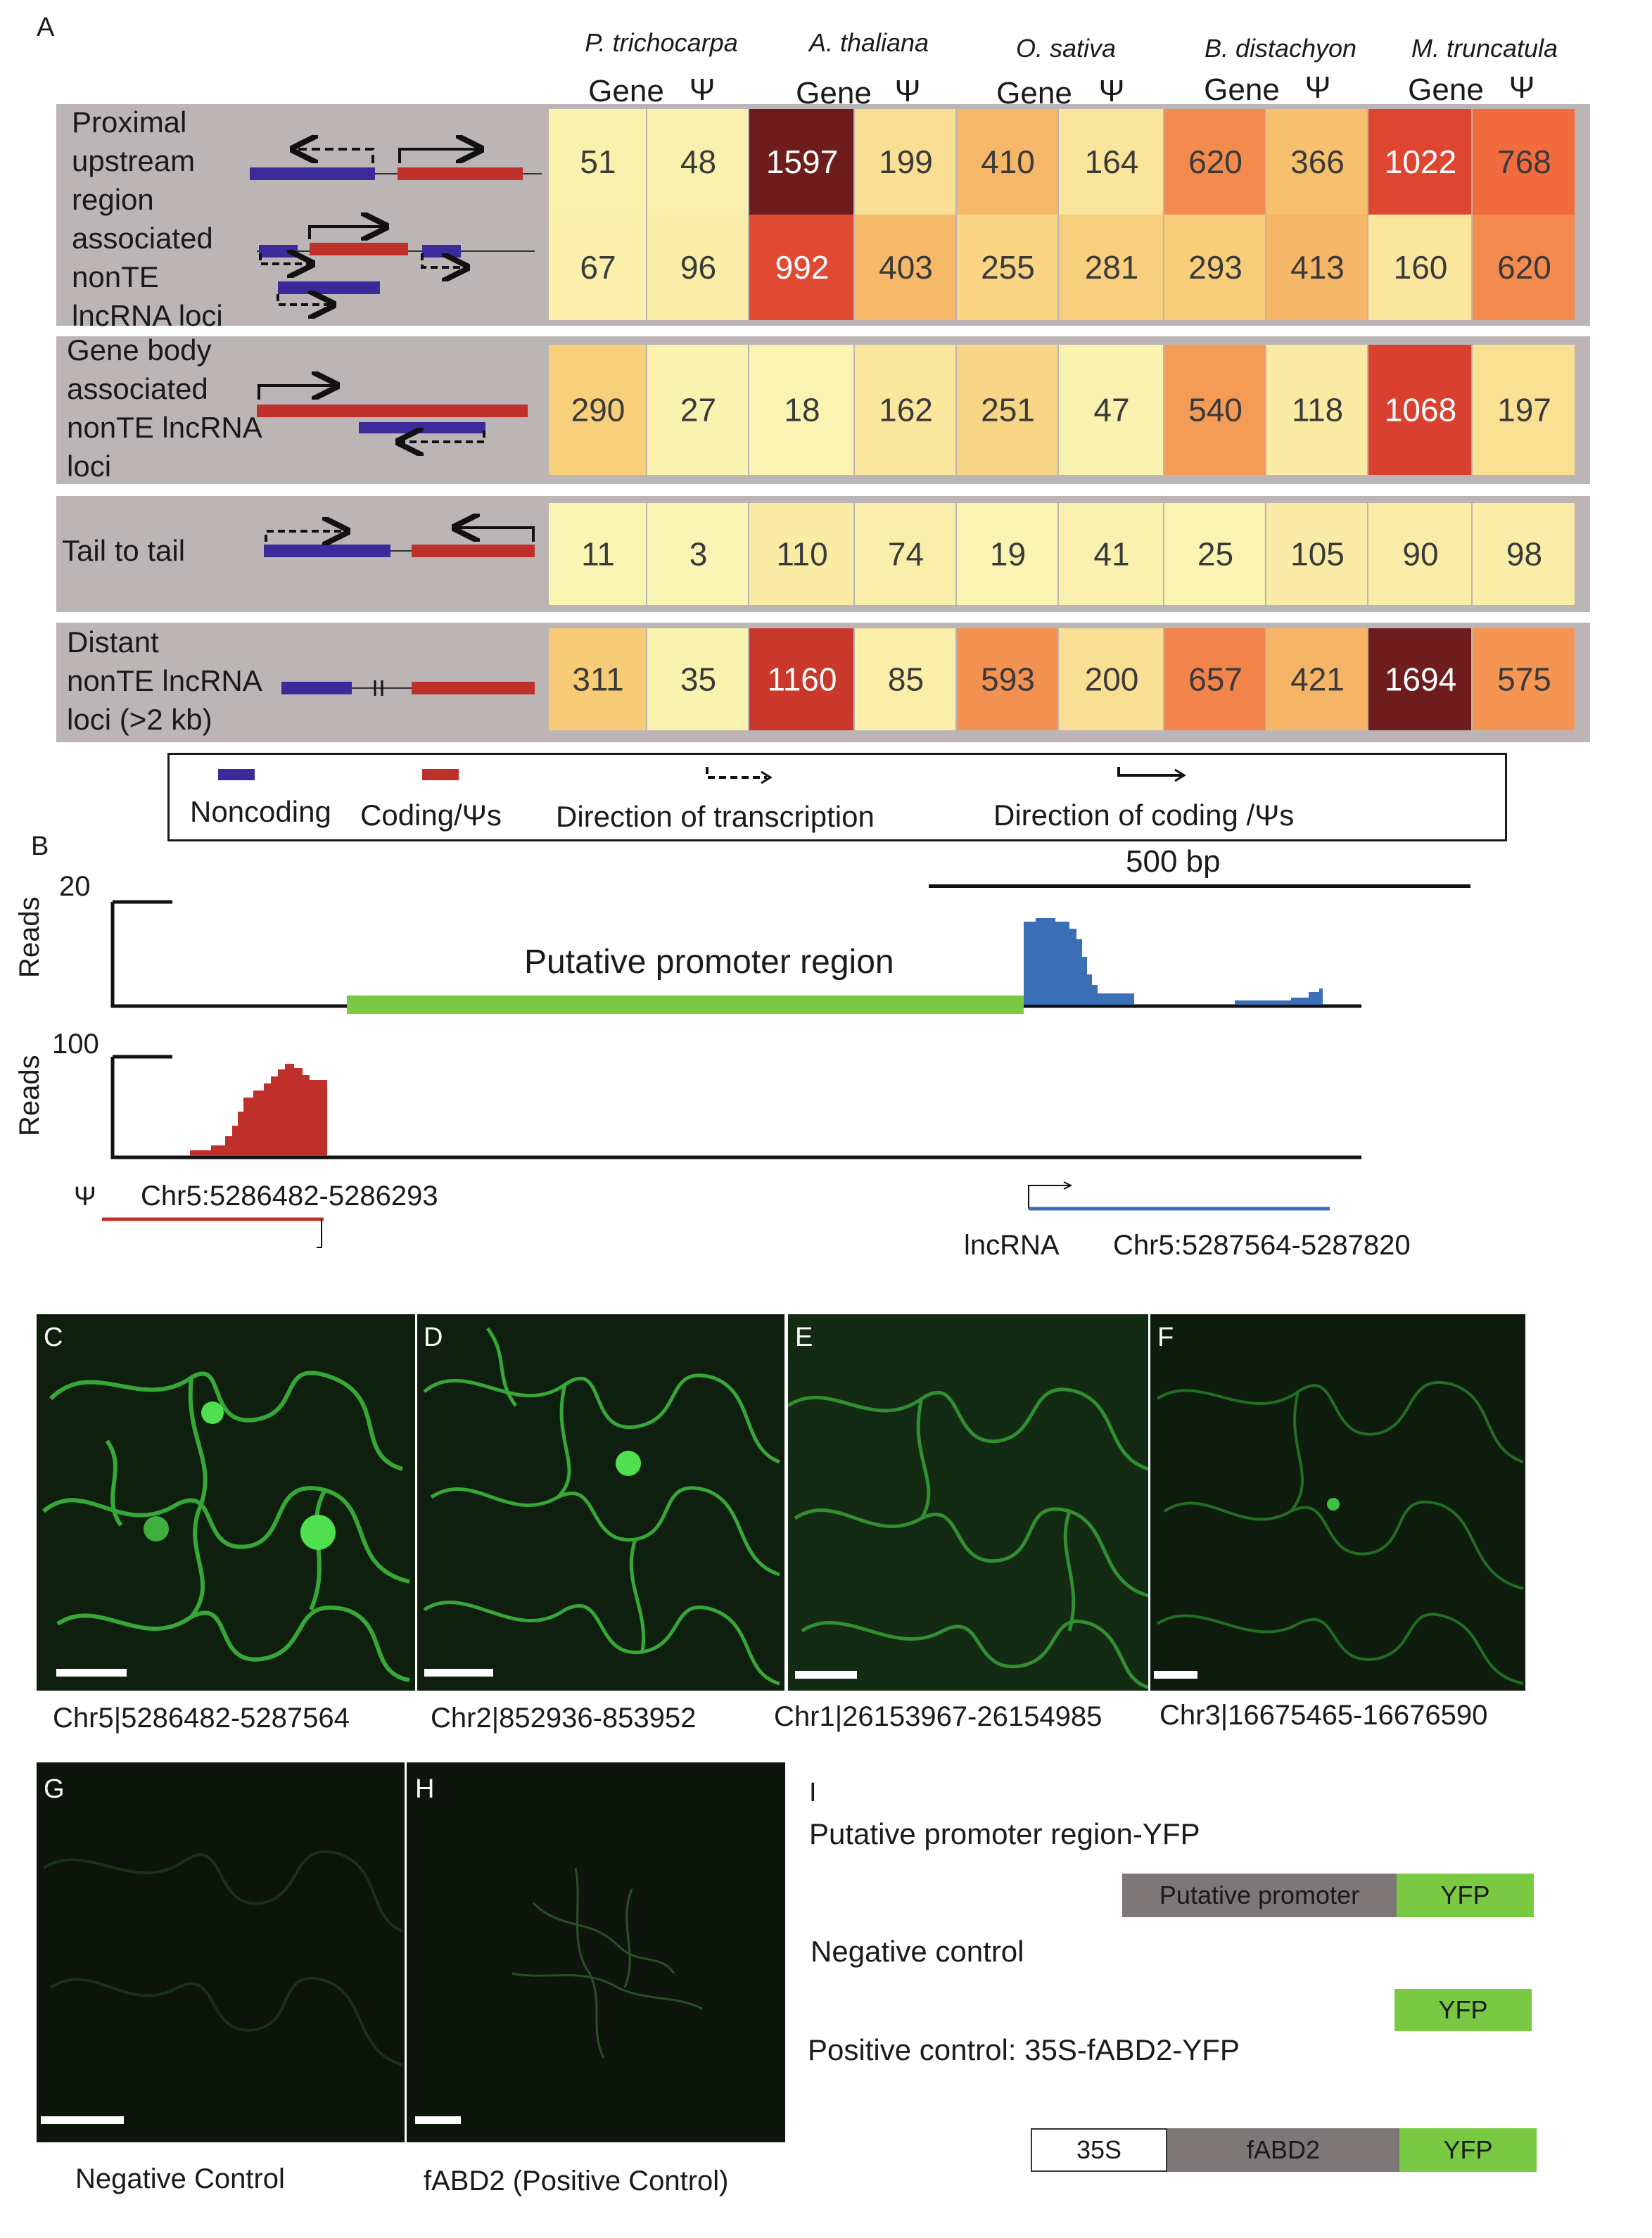 This screenshot has width=1652, height=2238. I want to click on heatmap-value: 1597, so click(802, 162).